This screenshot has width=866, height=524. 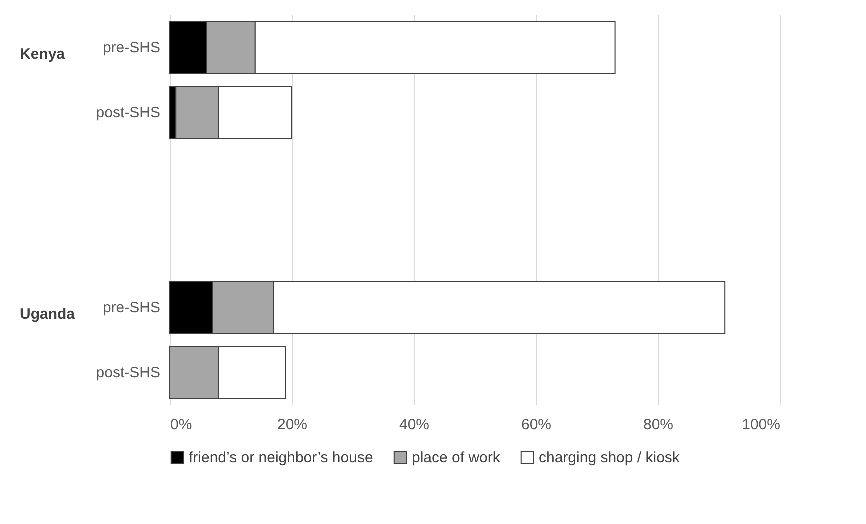 What do you see at coordinates (456, 458) in the screenshot?
I see `legend-label: place of work` at bounding box center [456, 458].